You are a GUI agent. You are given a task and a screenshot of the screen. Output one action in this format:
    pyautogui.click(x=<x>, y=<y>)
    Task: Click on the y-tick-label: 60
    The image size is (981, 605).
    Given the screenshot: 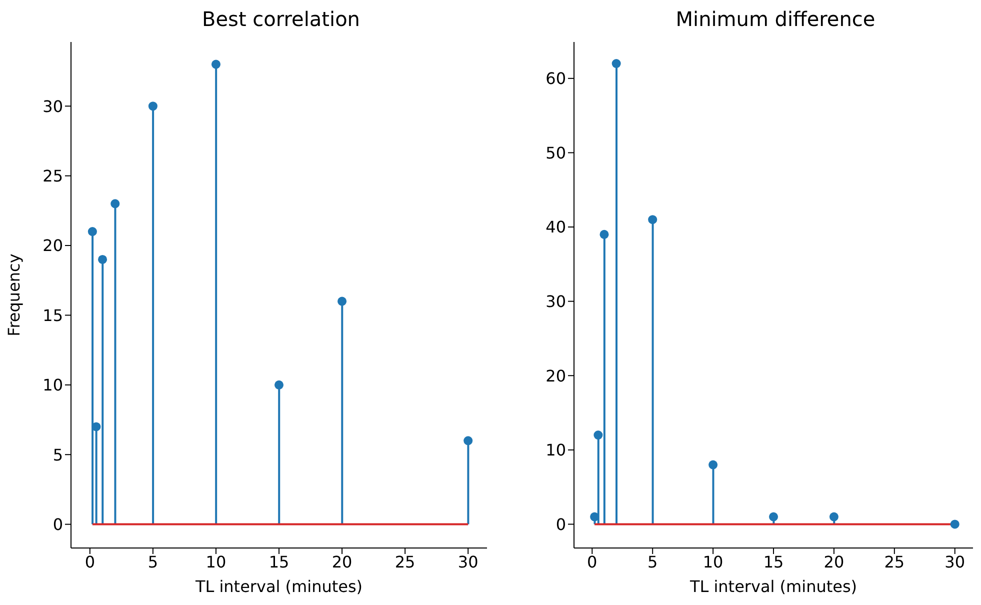 What is the action you would take?
    pyautogui.click(x=556, y=78)
    